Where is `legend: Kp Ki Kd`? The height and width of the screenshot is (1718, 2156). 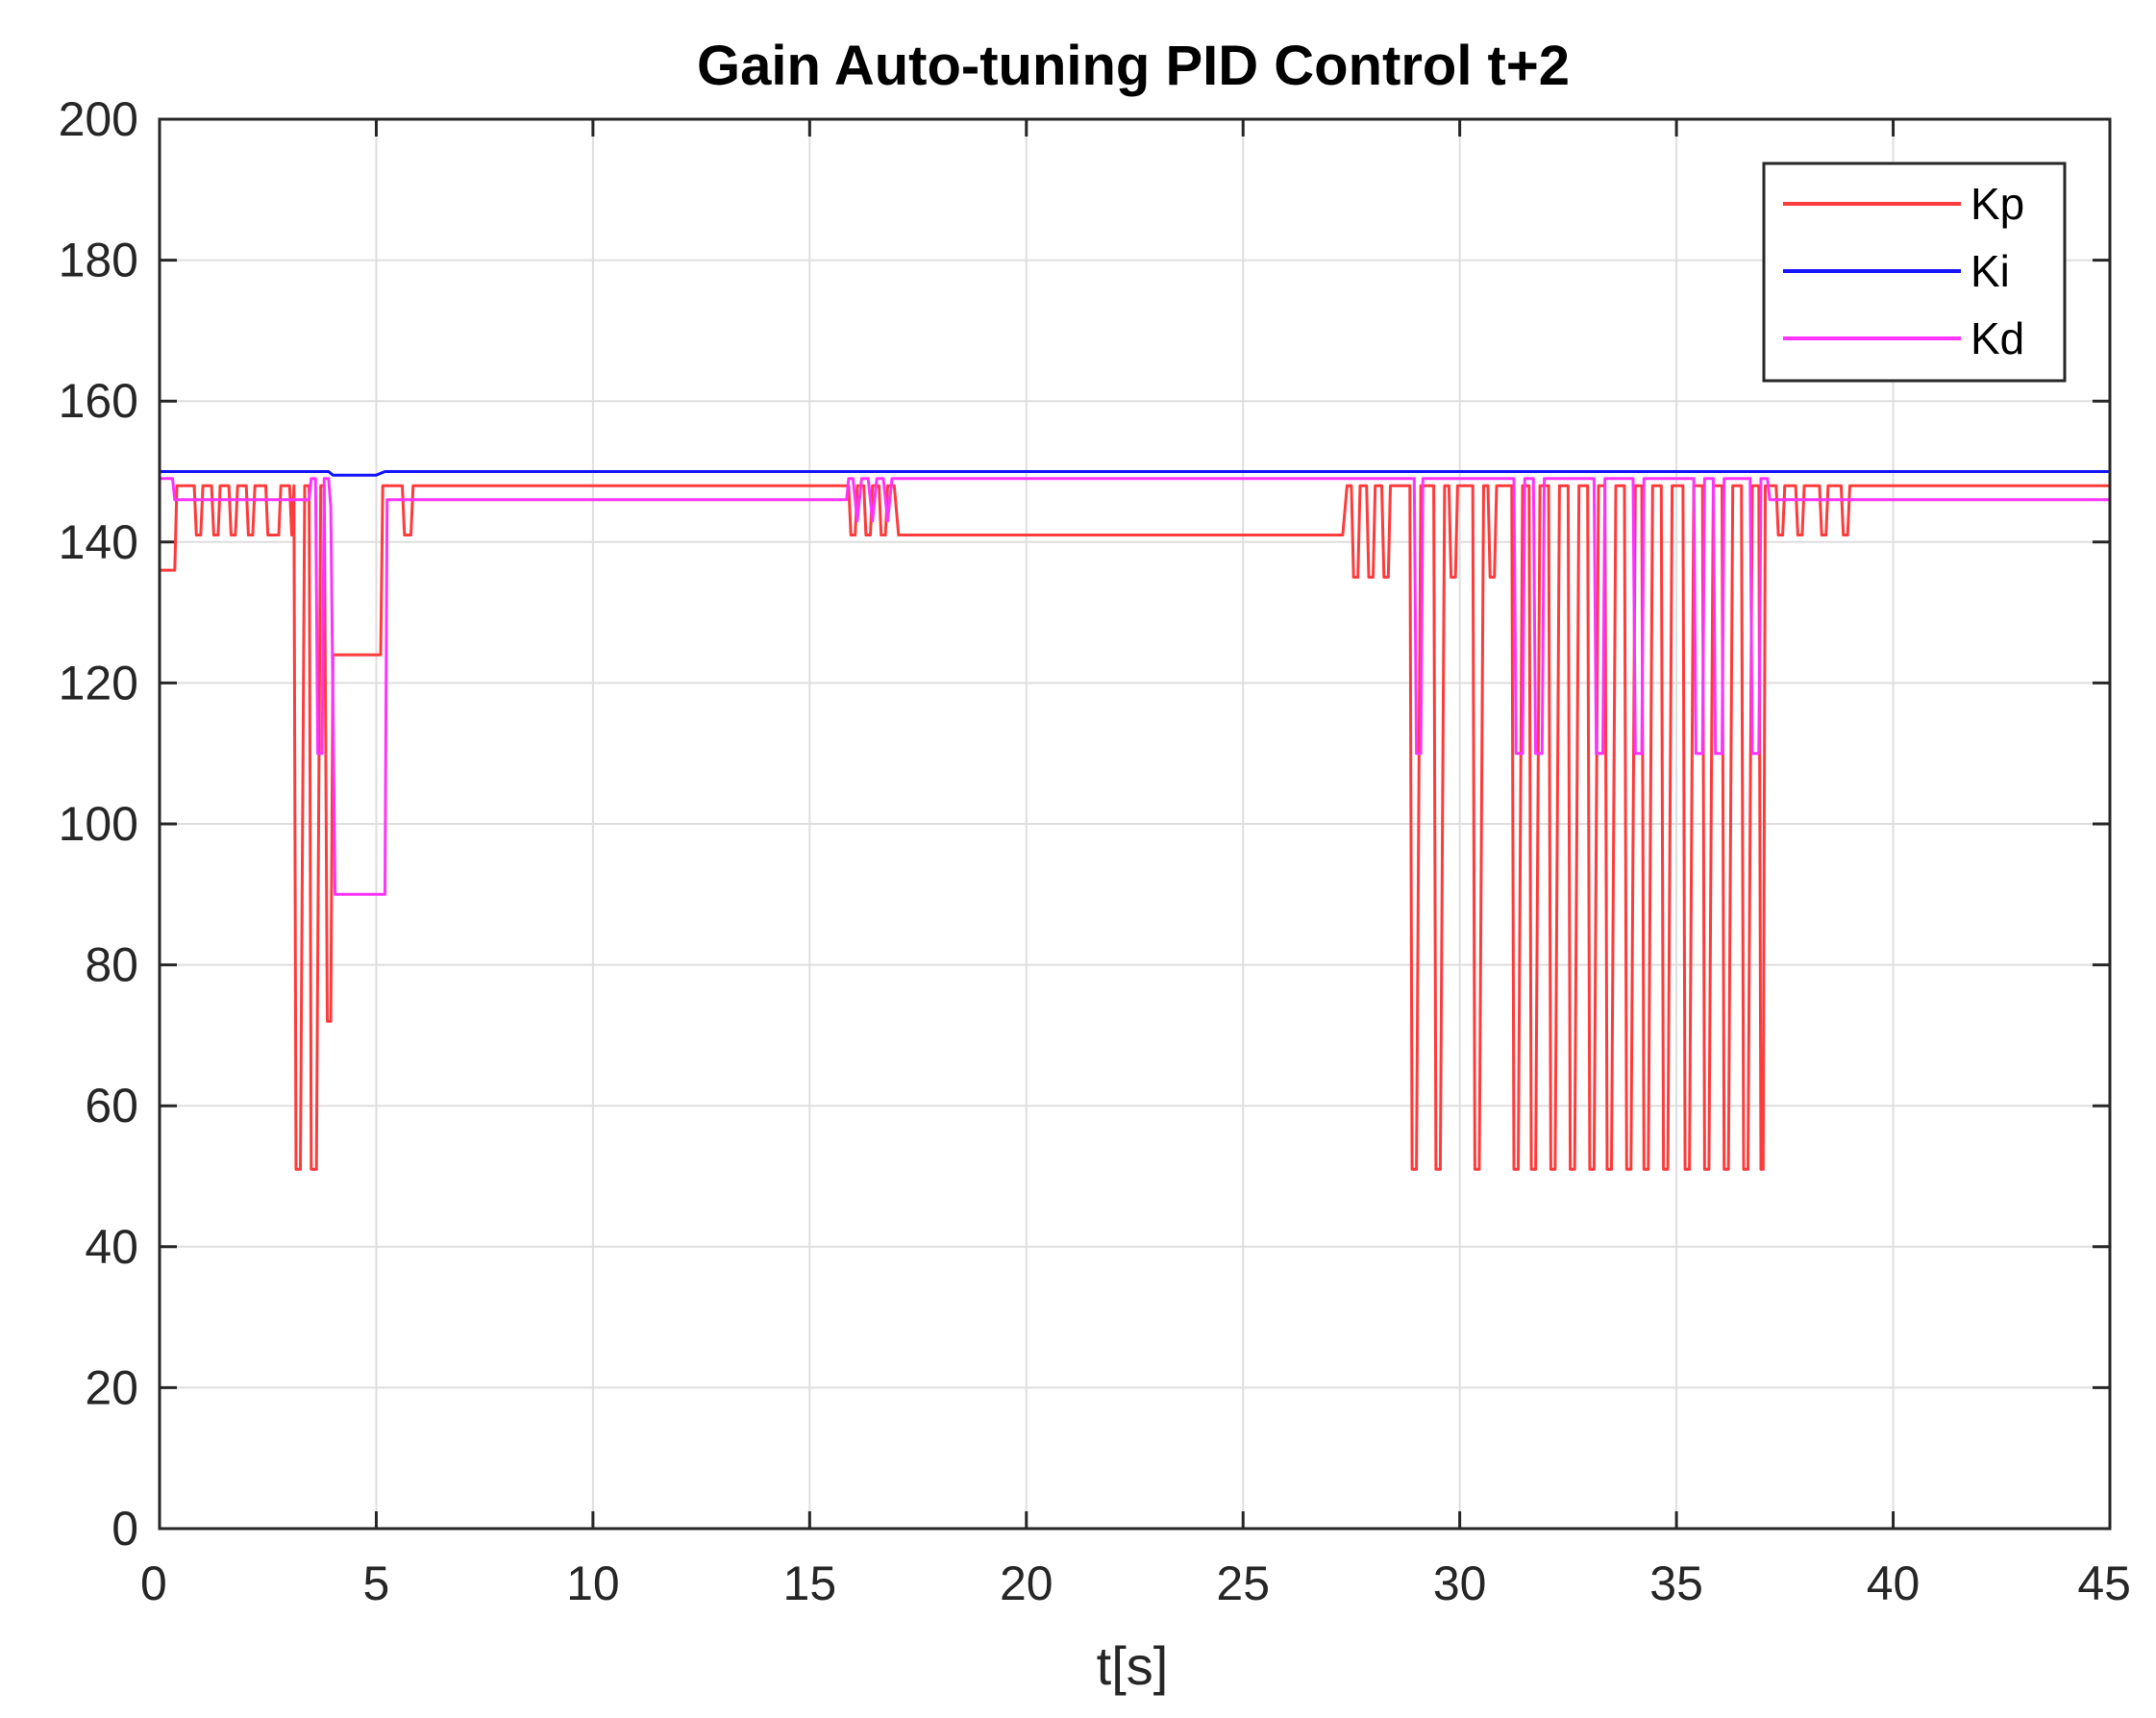
legend: Kp Ki Kd is located at coordinates (1914, 272).